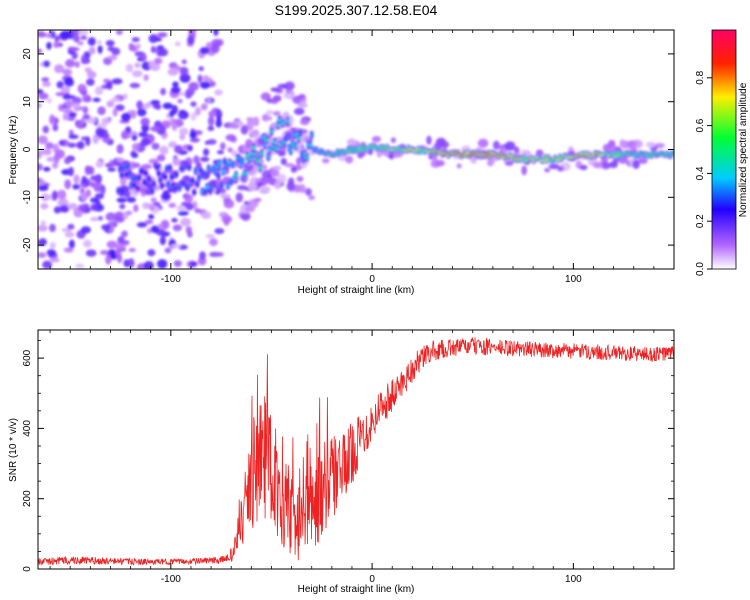 The height and width of the screenshot is (600, 750). What do you see at coordinates (724, 149) in the screenshot?
I see `colorbar-gradient` at bounding box center [724, 149].